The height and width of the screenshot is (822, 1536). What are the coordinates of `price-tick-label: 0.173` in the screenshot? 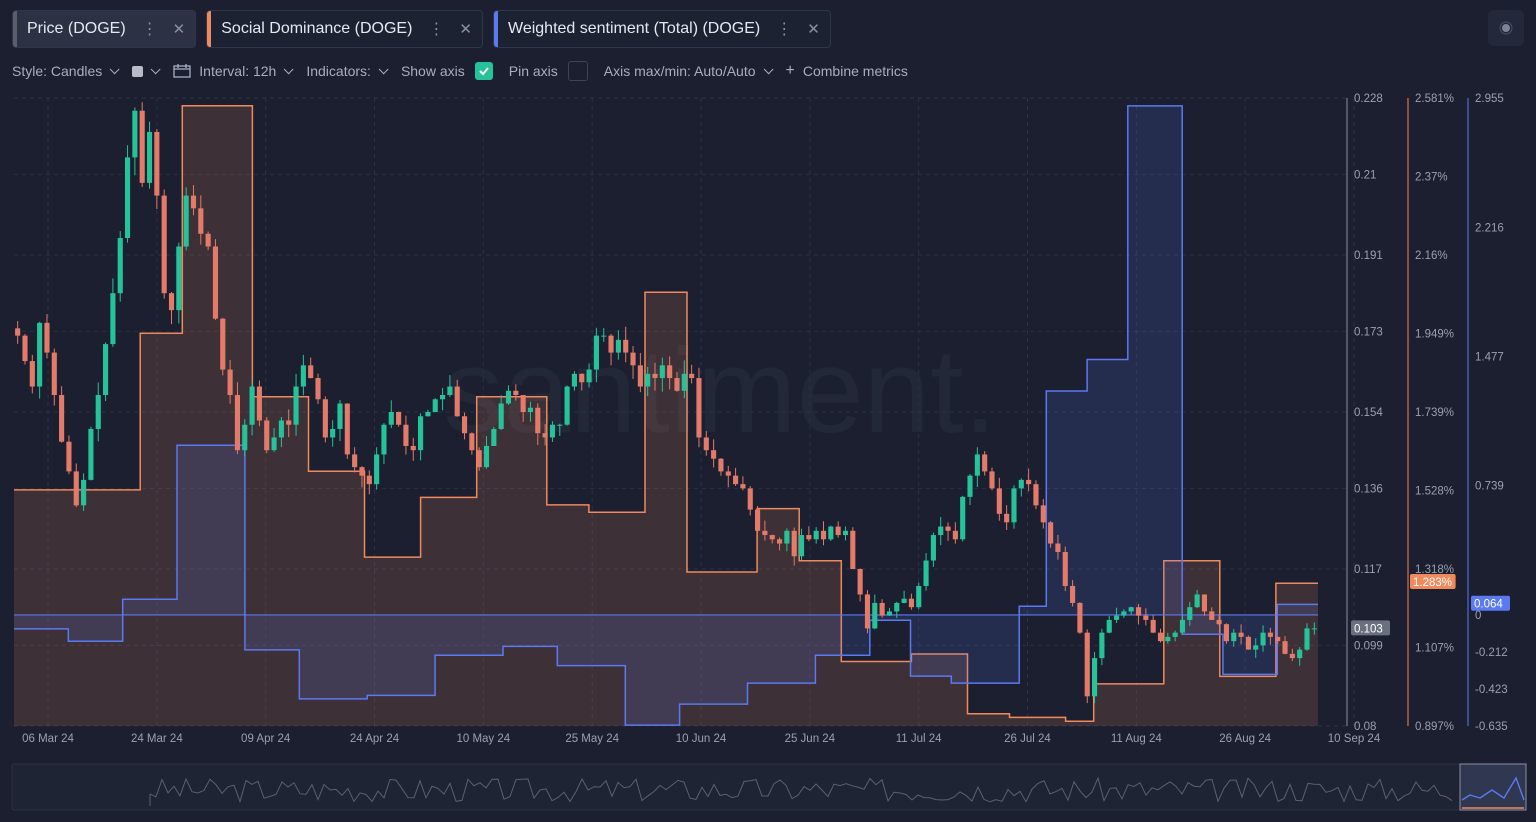 It's located at (1368, 332).